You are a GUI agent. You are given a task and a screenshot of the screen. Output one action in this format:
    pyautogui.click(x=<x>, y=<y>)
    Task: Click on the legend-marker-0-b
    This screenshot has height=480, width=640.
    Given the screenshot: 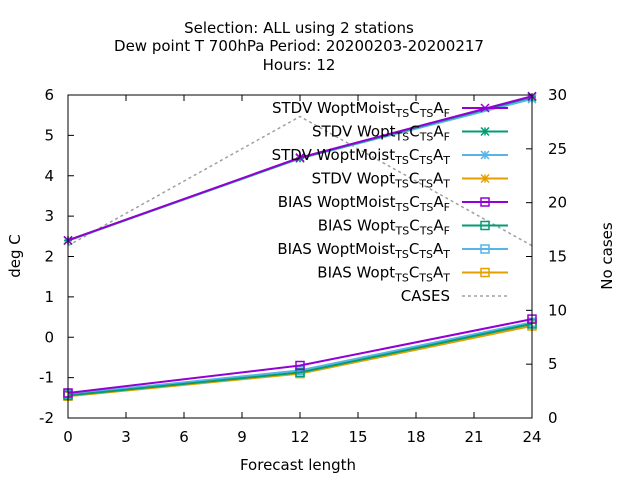 What is the action you would take?
    pyautogui.click(x=485, y=108)
    